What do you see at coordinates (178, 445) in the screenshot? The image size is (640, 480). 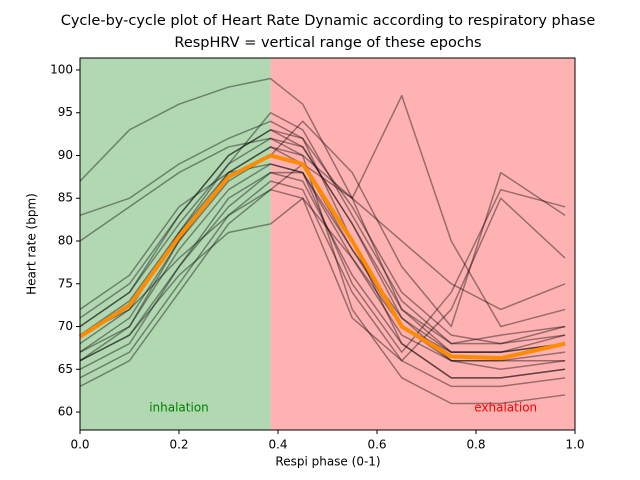 I see `x-tick-label: 0.2` at bounding box center [178, 445].